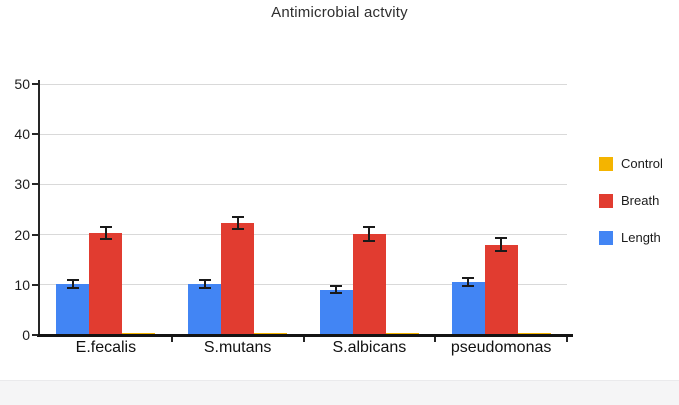  I want to click on error-bar-breath-s-mutans, so click(237, 223).